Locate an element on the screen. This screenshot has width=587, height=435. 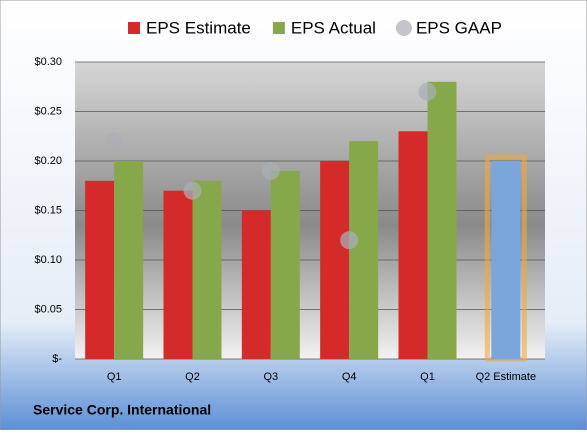
y-tick-label: $0.30 is located at coordinates (48, 62).